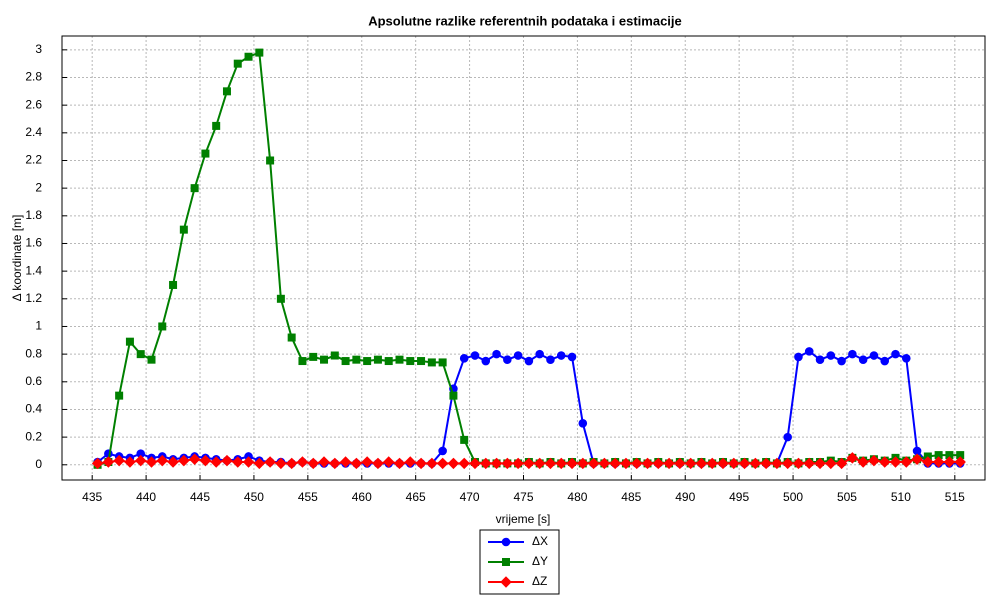 This screenshot has width=1000, height=600. Describe the element at coordinates (38, 326) in the screenshot. I see `y-tick-label: 1` at that location.